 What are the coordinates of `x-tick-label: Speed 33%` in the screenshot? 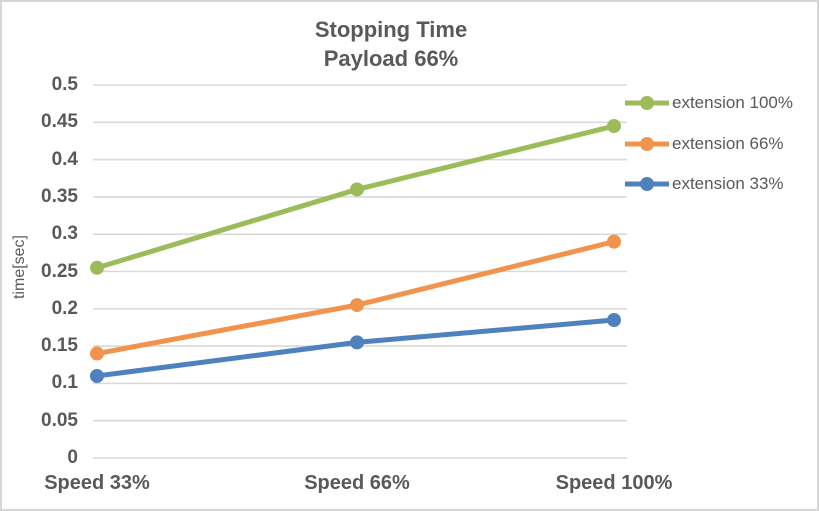 It's located at (97, 483).